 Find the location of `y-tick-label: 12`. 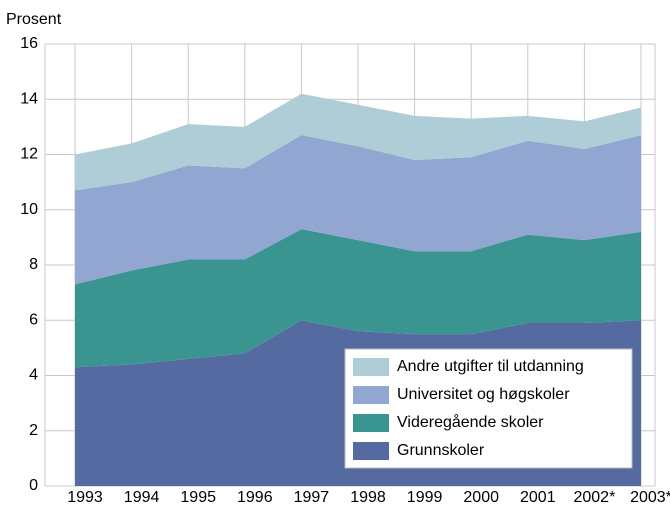

y-tick-label: 12 is located at coordinates (29, 154).